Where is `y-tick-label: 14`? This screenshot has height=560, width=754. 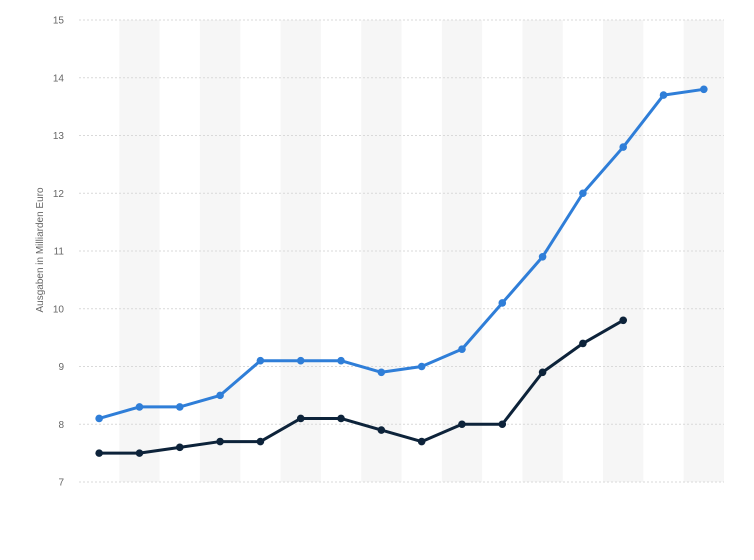
y-tick-label: 14 is located at coordinates (59, 78).